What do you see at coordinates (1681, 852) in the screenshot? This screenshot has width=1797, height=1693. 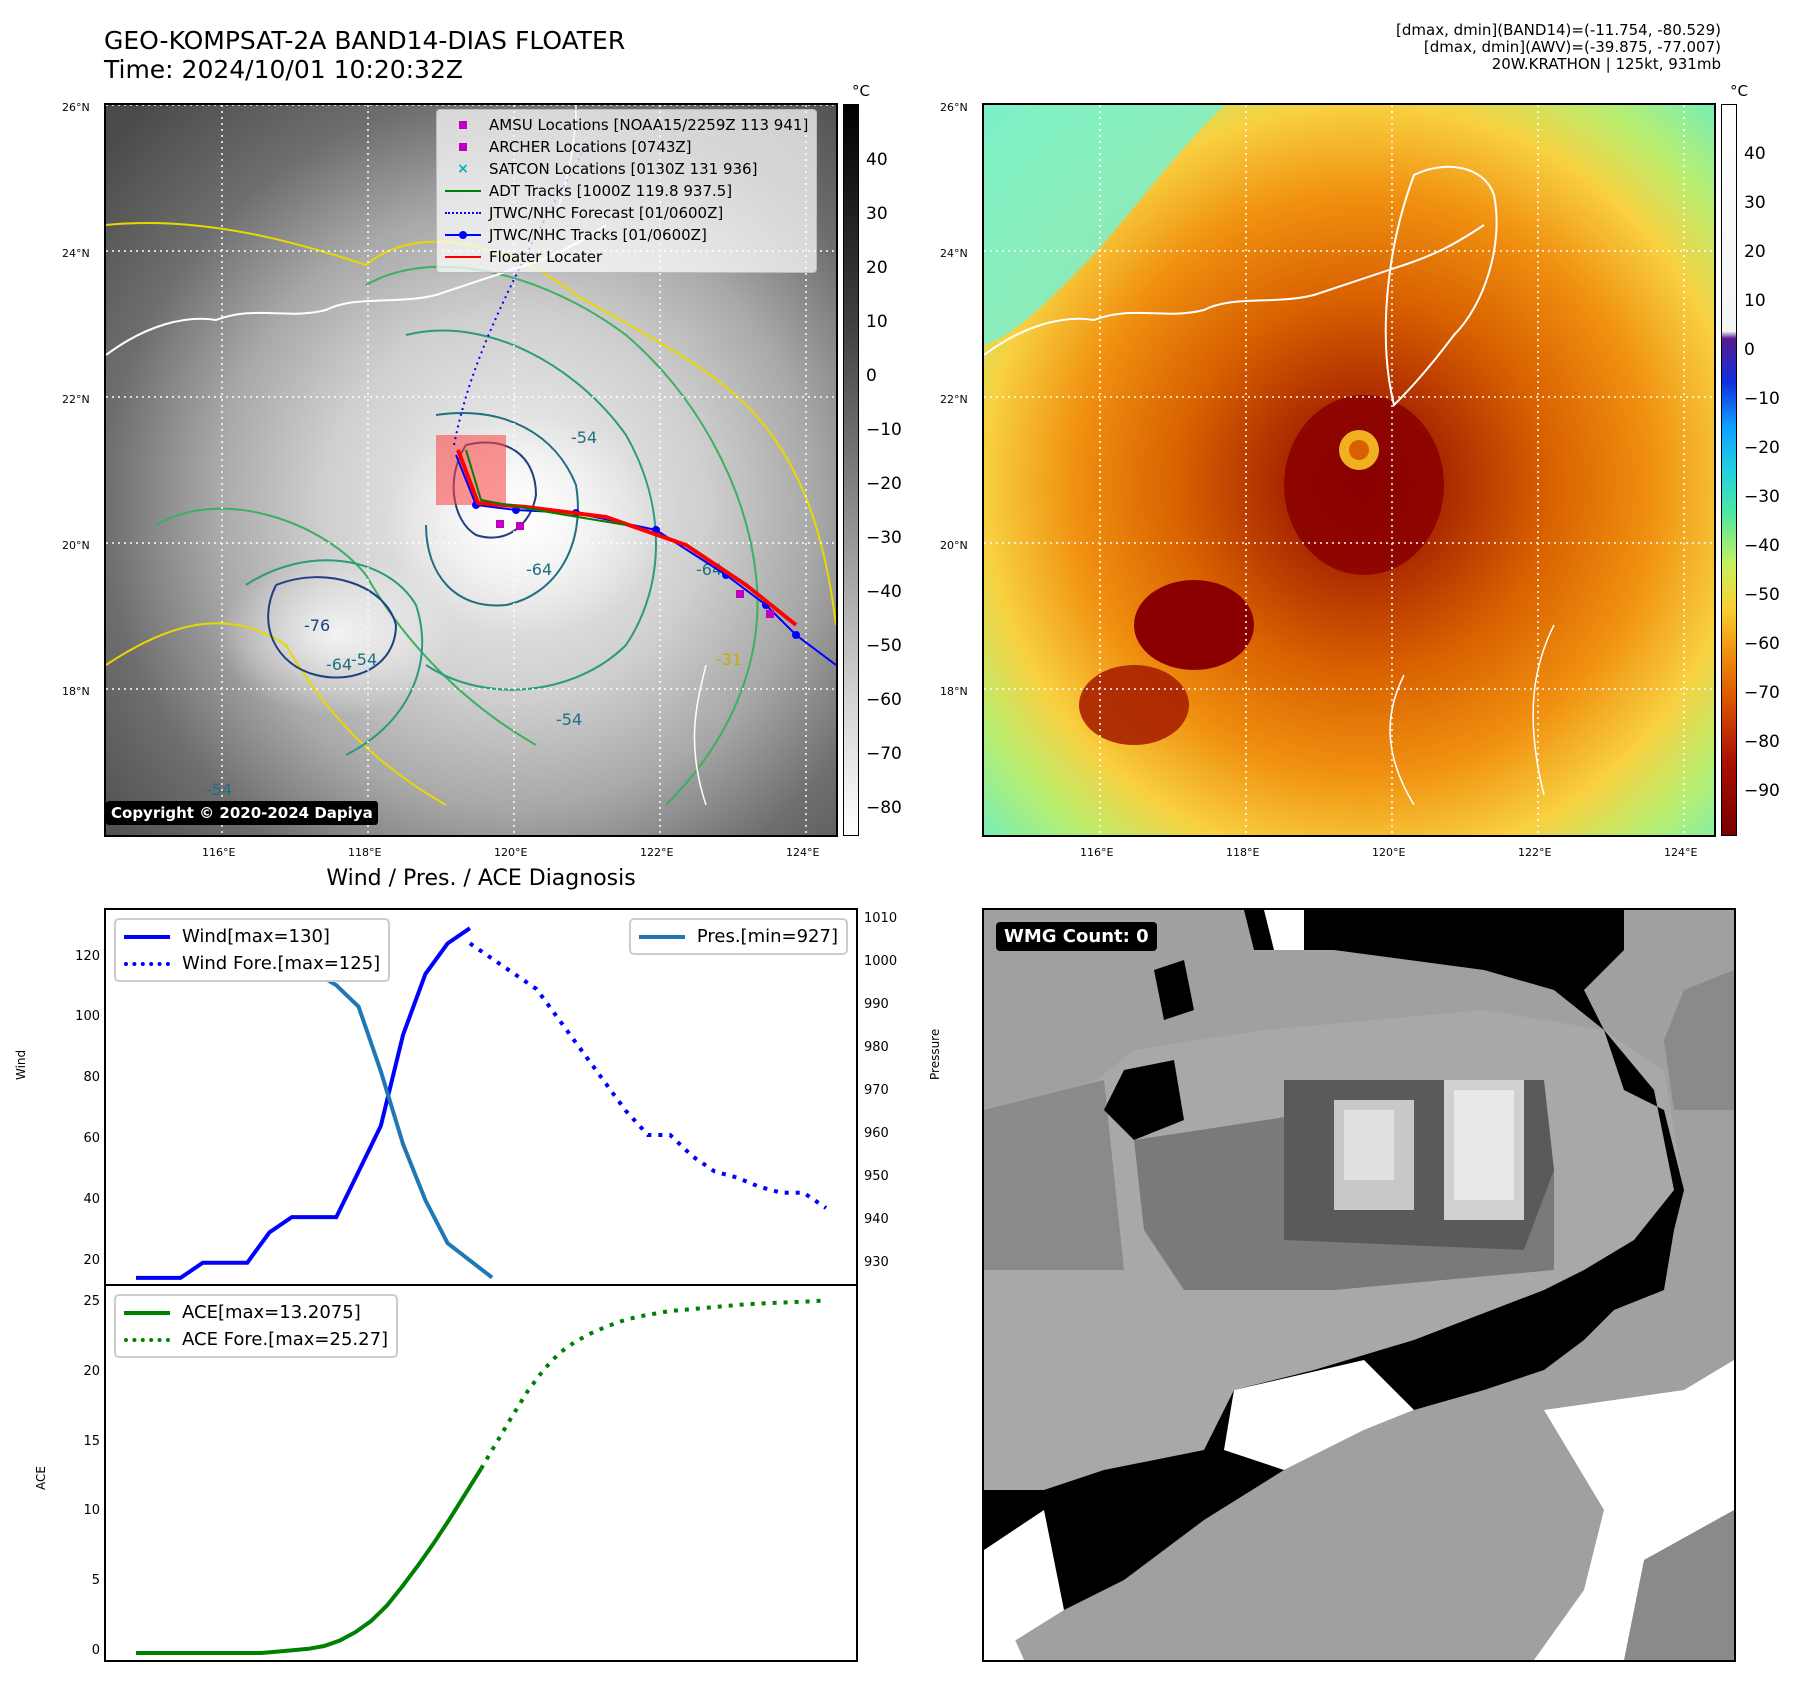 I see `enh-lon-label: 124°E` at bounding box center [1681, 852].